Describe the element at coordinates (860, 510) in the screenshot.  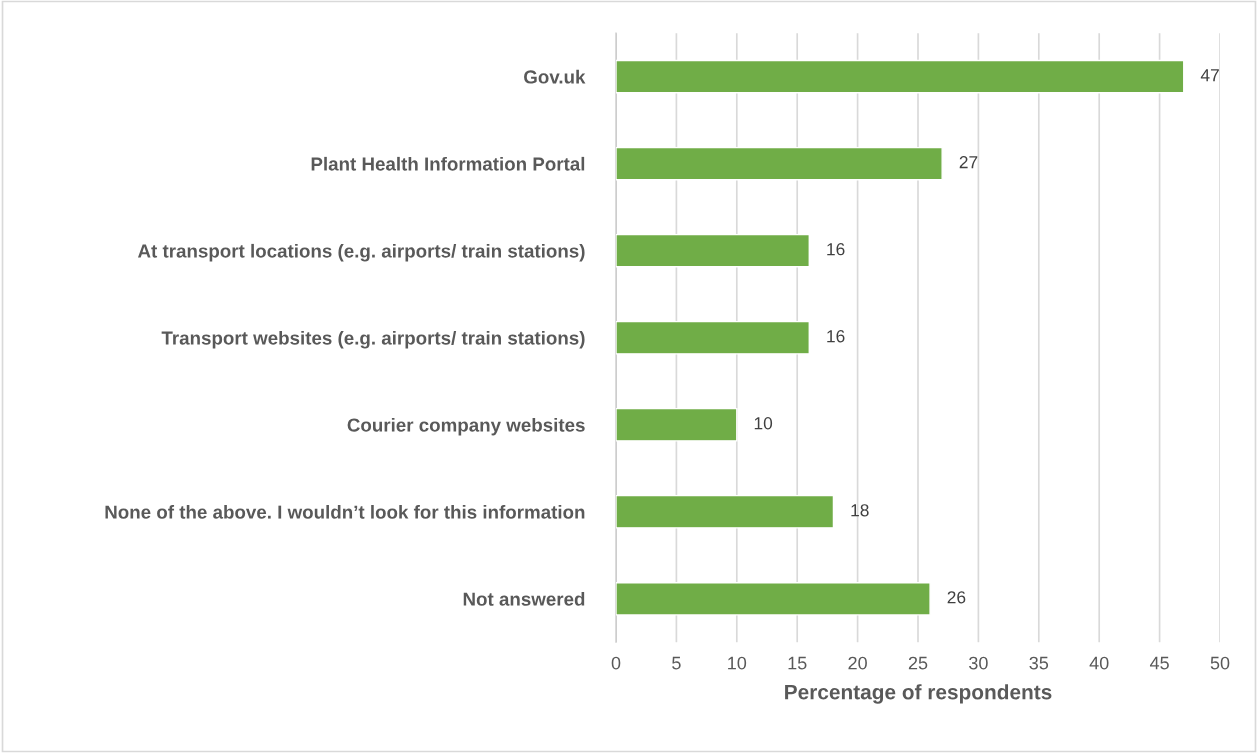
I see `data-label: 18` at that location.